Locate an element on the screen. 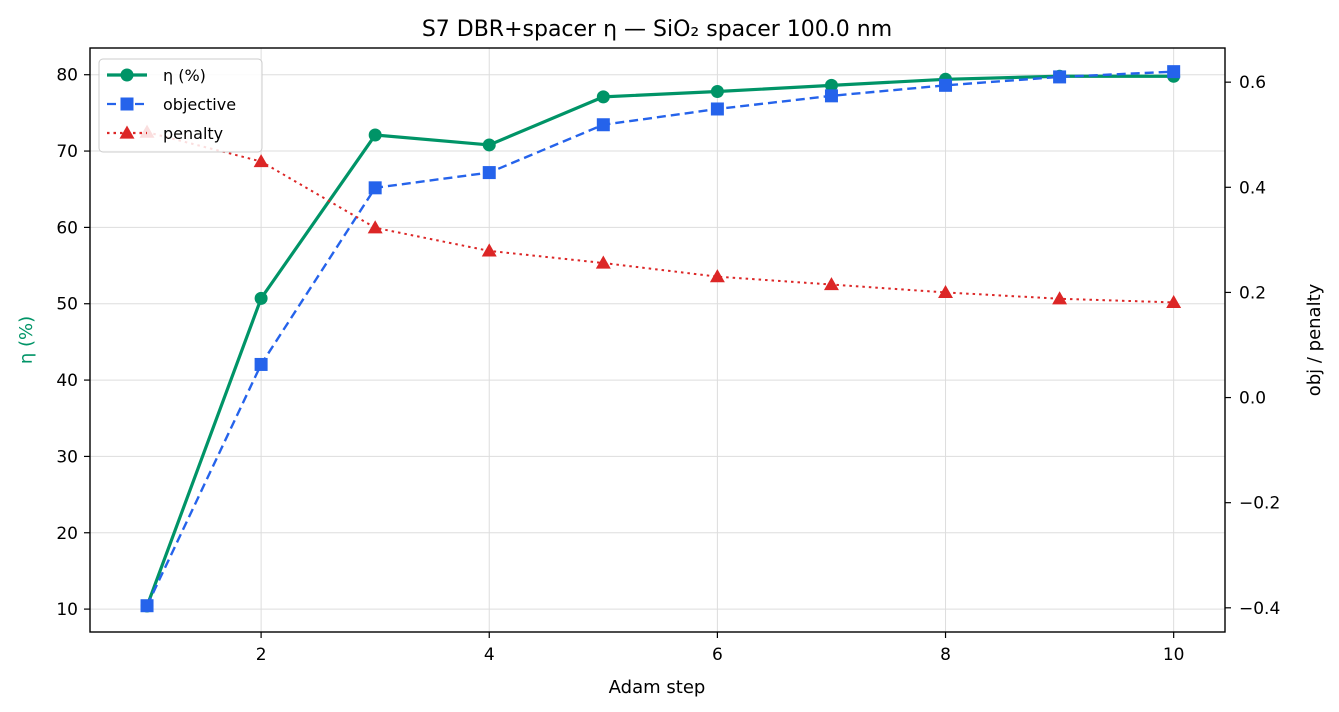 This screenshot has width=1339, height=712. y-left-tick-label: 30 is located at coordinates (67, 457).